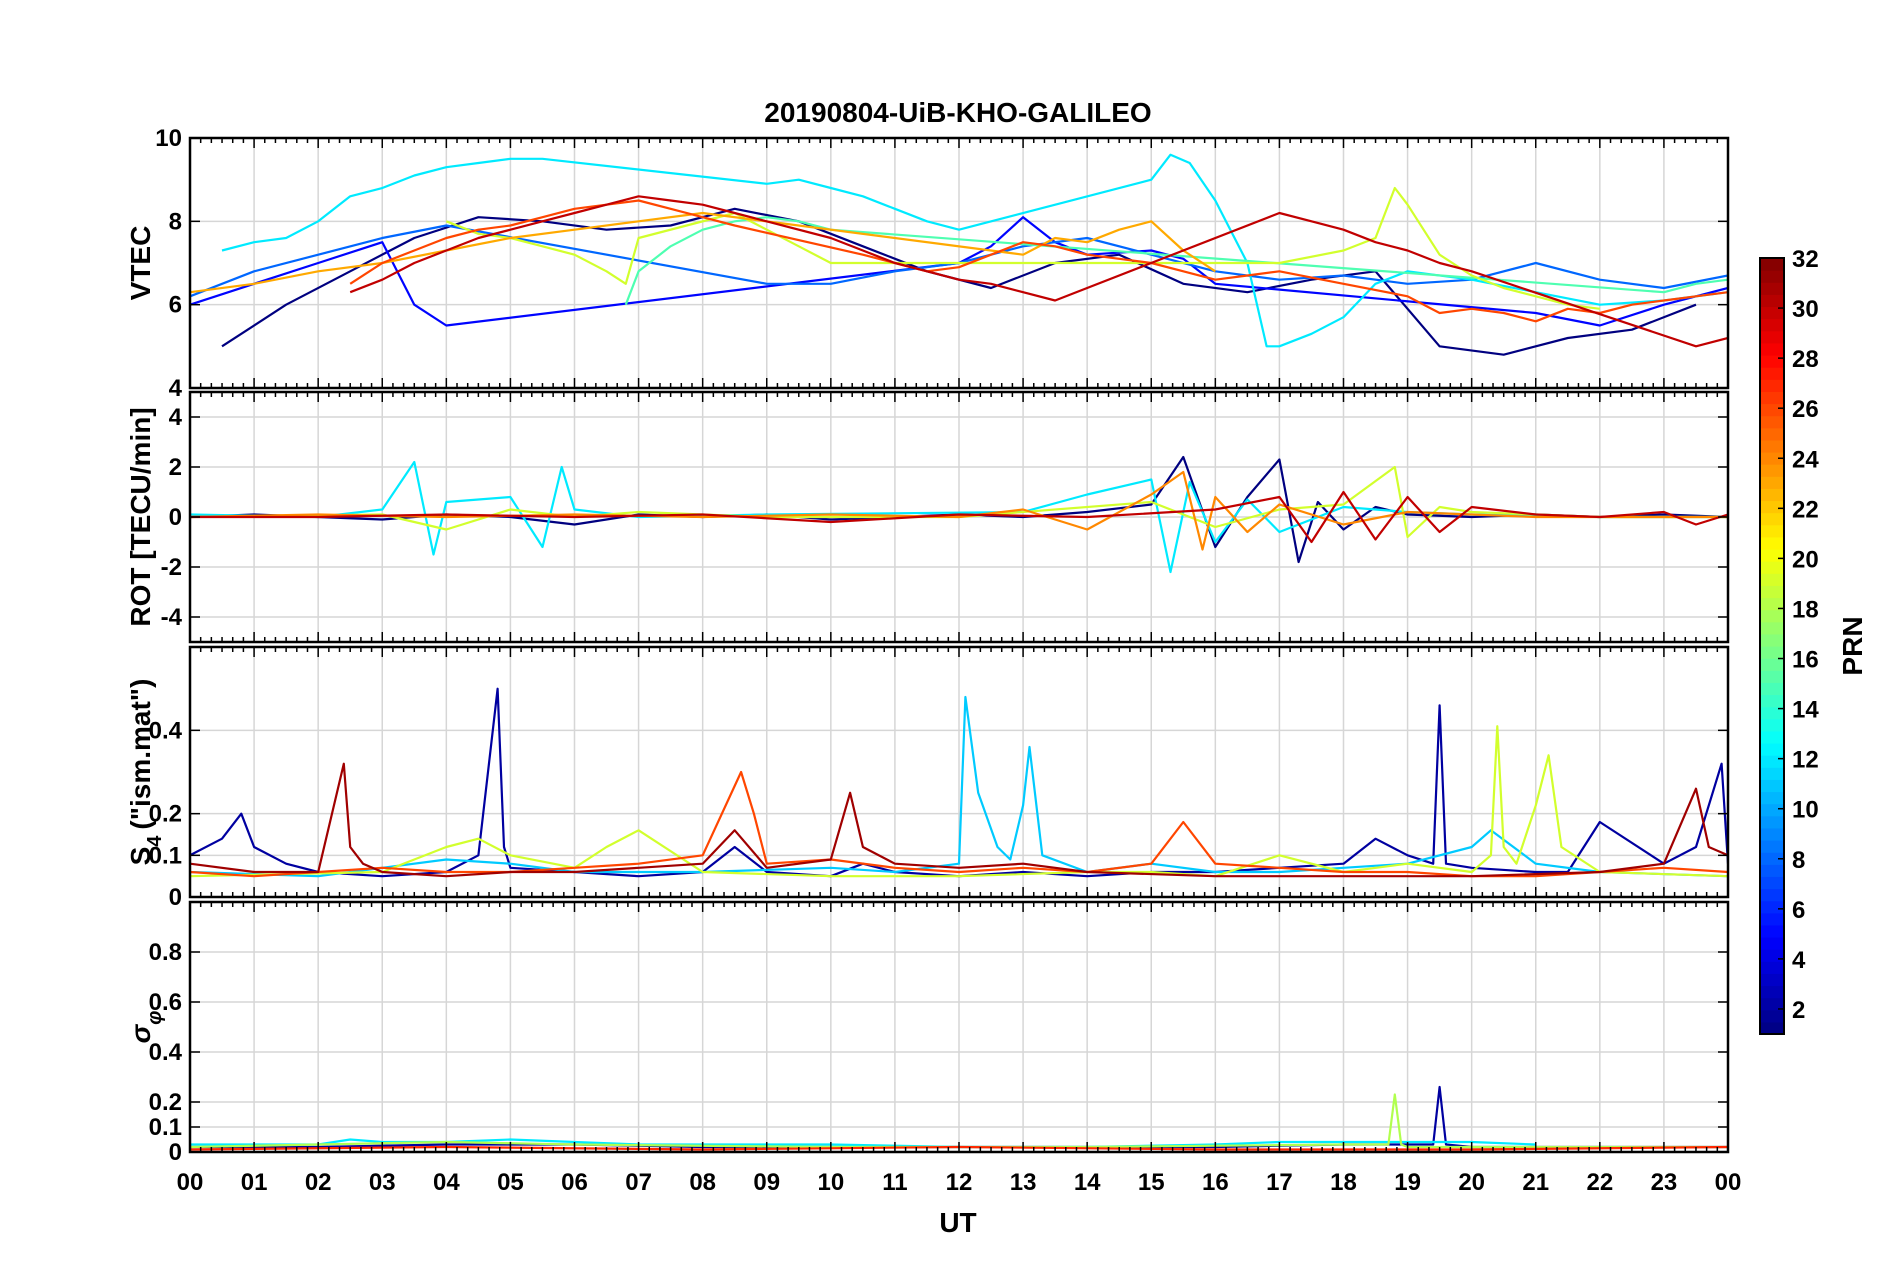 The image size is (1902, 1277). I want to click on y-axis-label-sub: φ, so click(155, 1018).